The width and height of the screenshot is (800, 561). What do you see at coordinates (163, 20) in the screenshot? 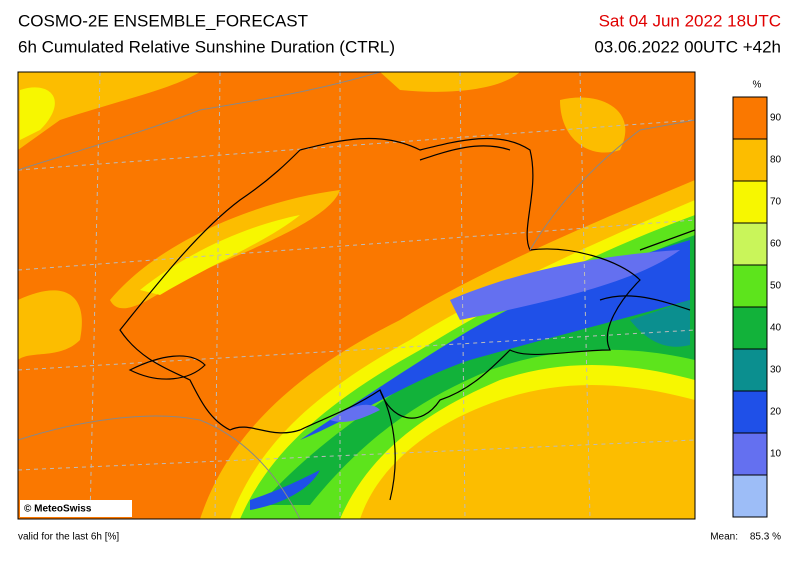
I see `title: COSMO-2E ENSEMBLE_FORECAST` at bounding box center [163, 20].